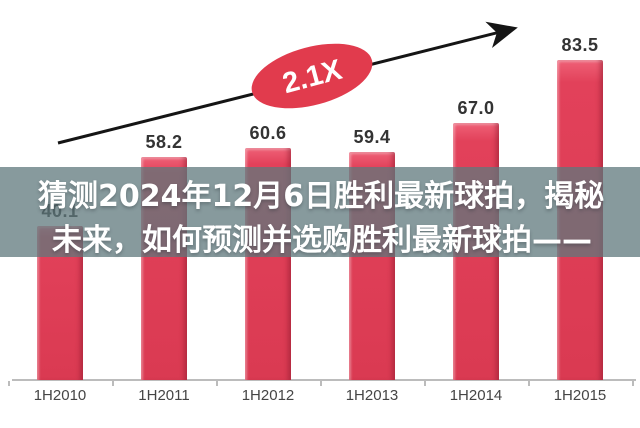  I want to click on headline-line1: 猜测2024年12月6日胜利最新球拍，揭秘, so click(321, 196).